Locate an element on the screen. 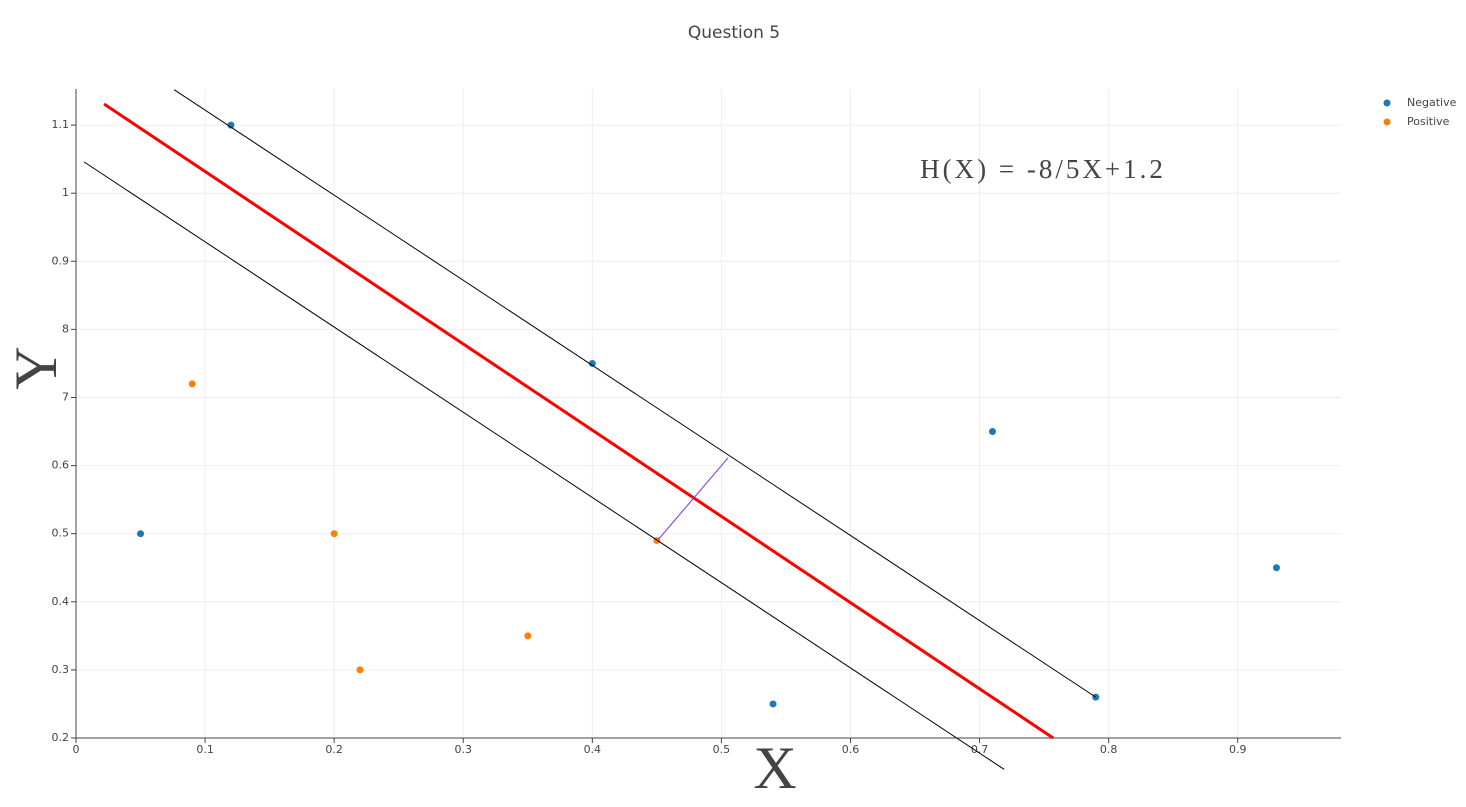 This screenshot has height=807, width=1466. y-tick-label: 0.6 is located at coordinates (61, 465).